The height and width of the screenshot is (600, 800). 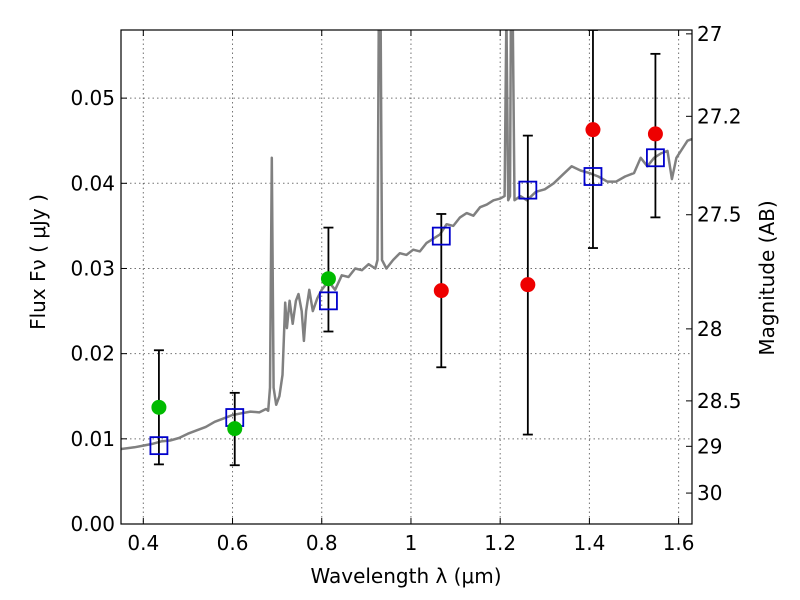 I want to click on y-tick-label: 0.00, so click(x=92, y=524).